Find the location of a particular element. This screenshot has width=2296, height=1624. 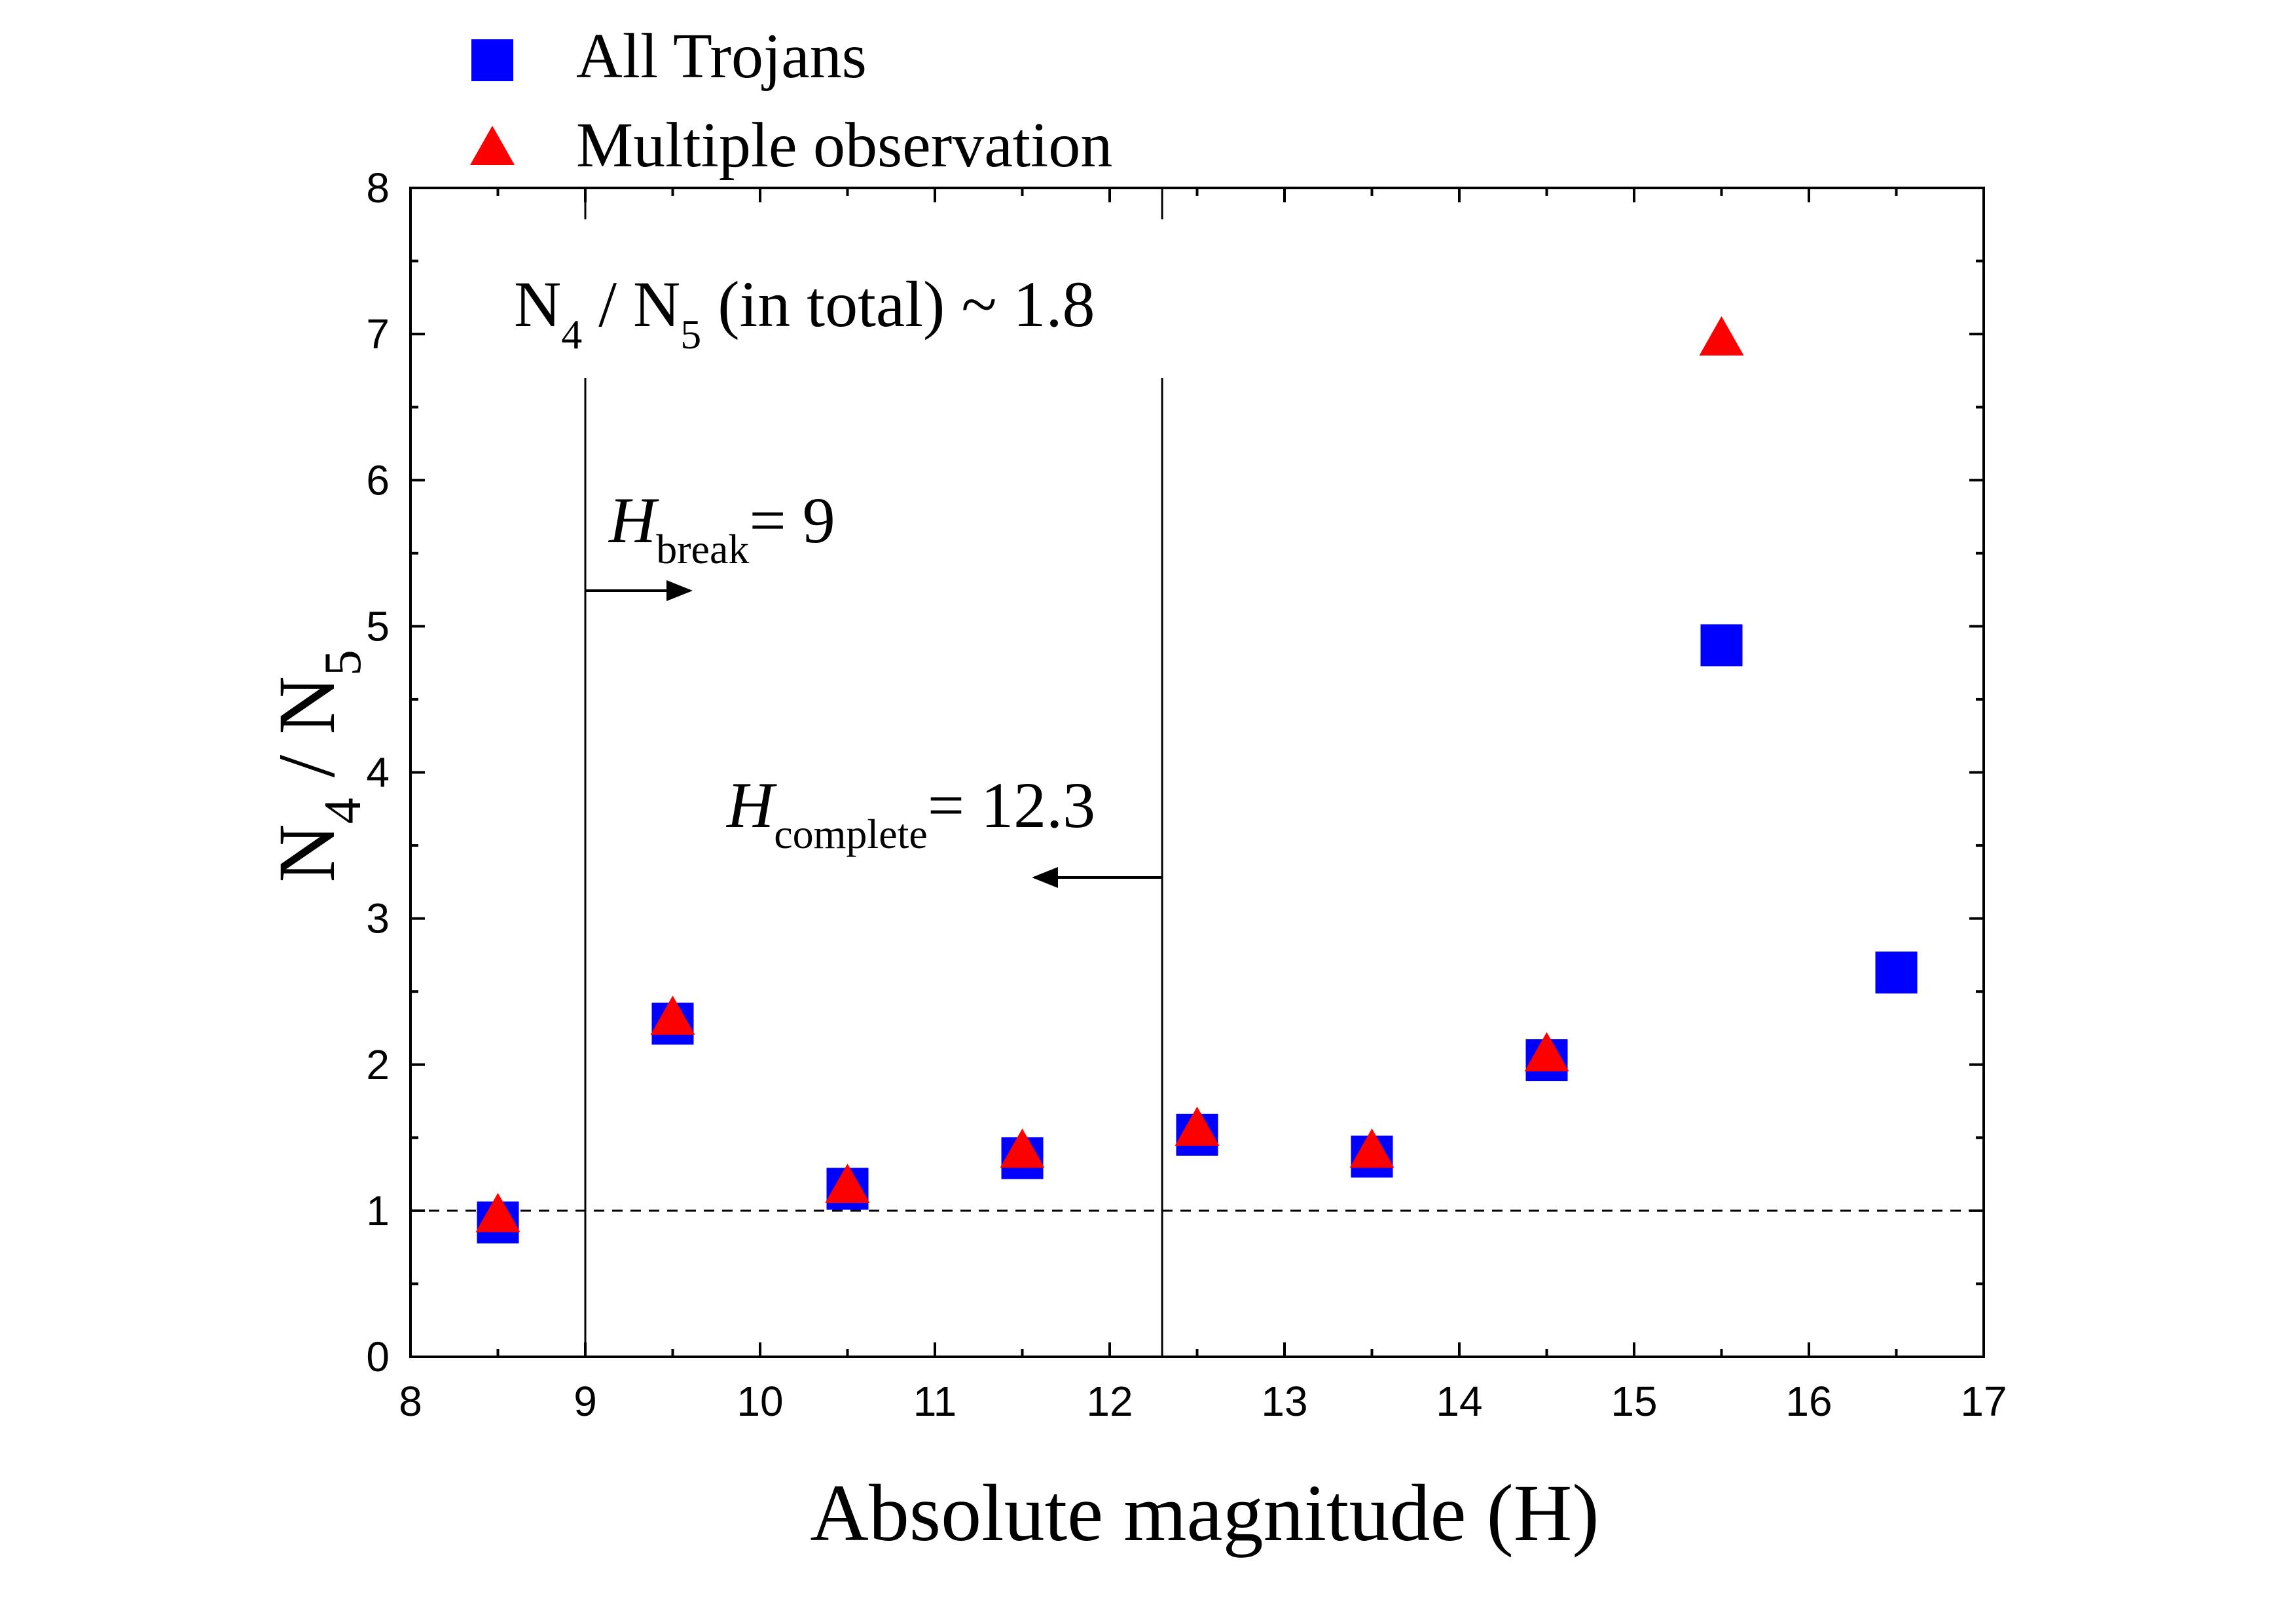

y-tick-label: 6 is located at coordinates (378, 480).